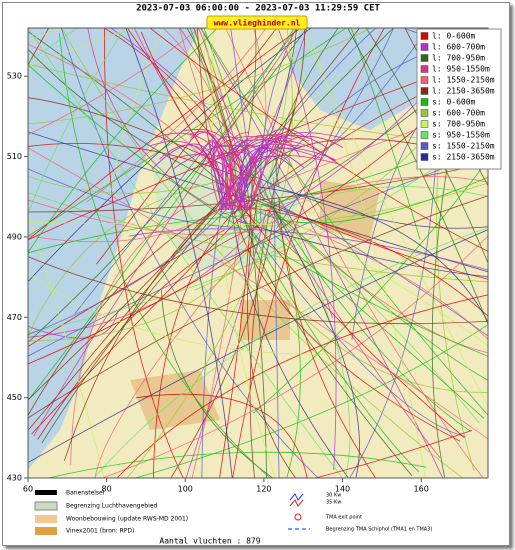  Describe the element at coordinates (461, 135) in the screenshot. I see `legend-label: s: 950-1550m` at that location.